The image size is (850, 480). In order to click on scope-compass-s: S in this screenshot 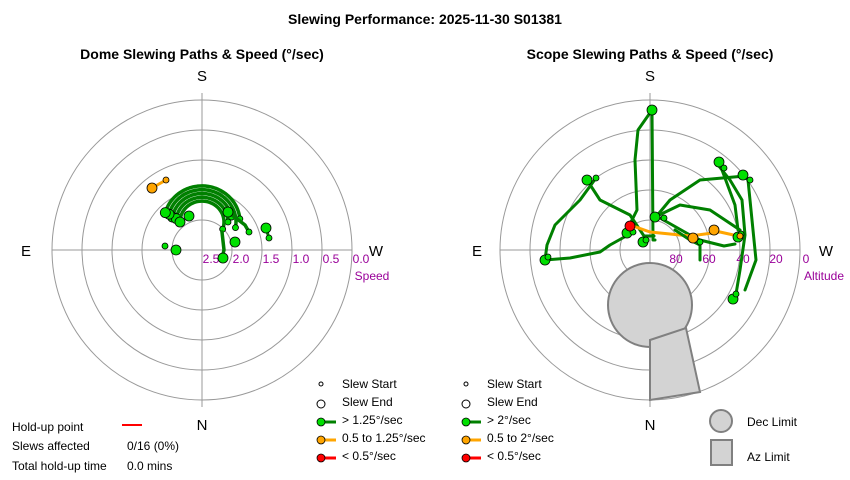, I will do `click(650, 76)`.